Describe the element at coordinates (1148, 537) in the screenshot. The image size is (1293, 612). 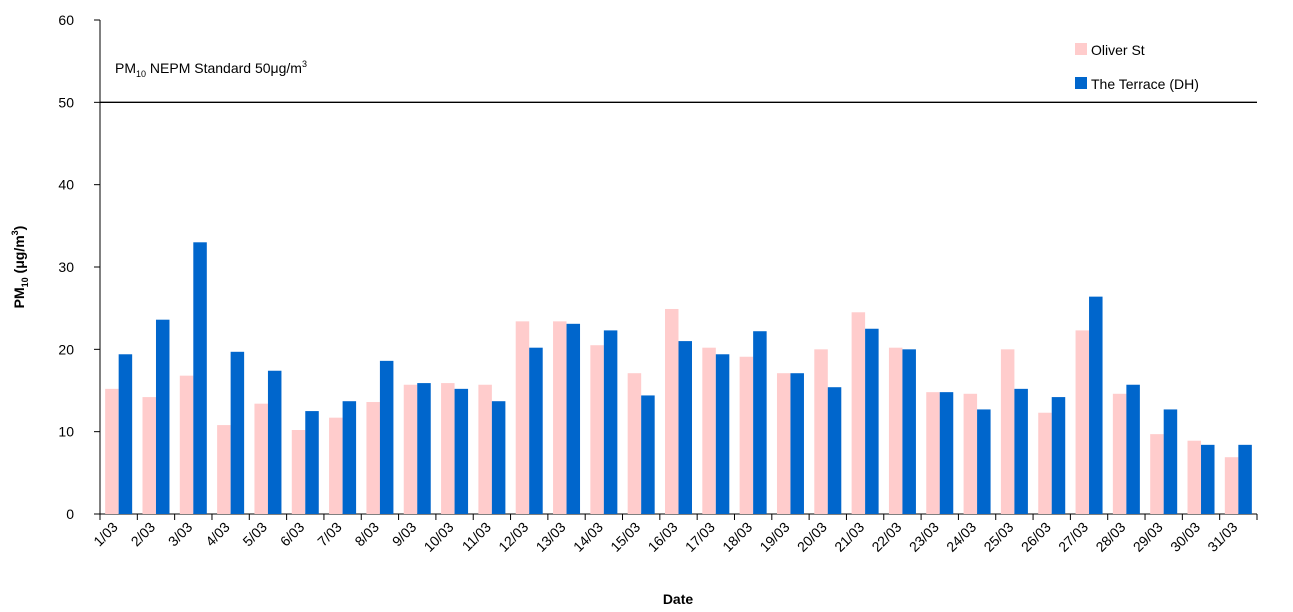
I see `x-tick-label: 29/03` at that location.